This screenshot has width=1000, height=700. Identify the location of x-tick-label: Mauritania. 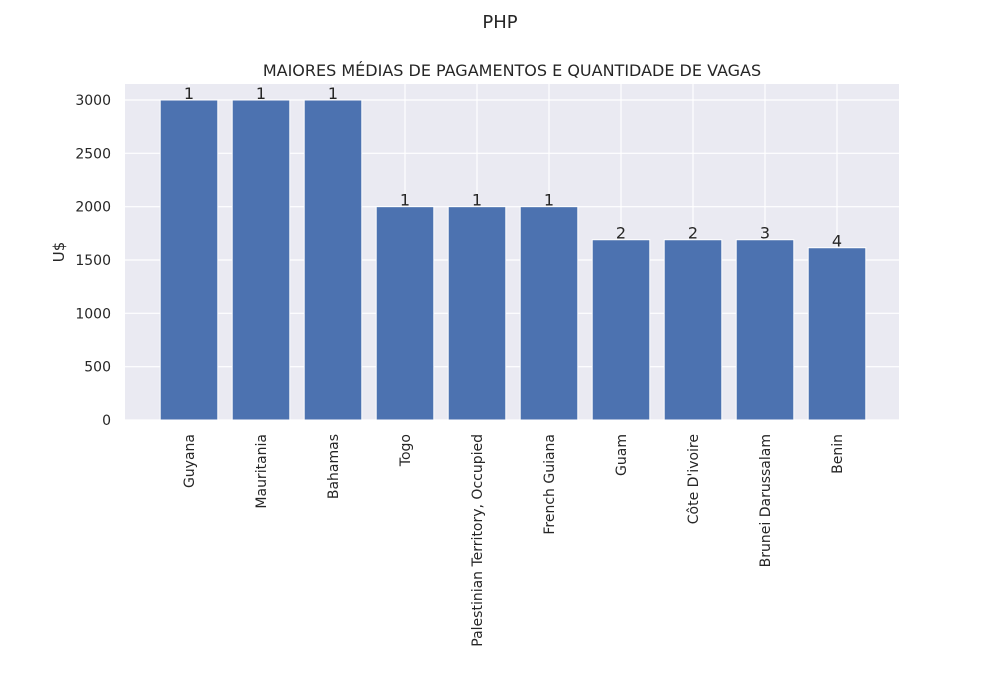
(262, 471).